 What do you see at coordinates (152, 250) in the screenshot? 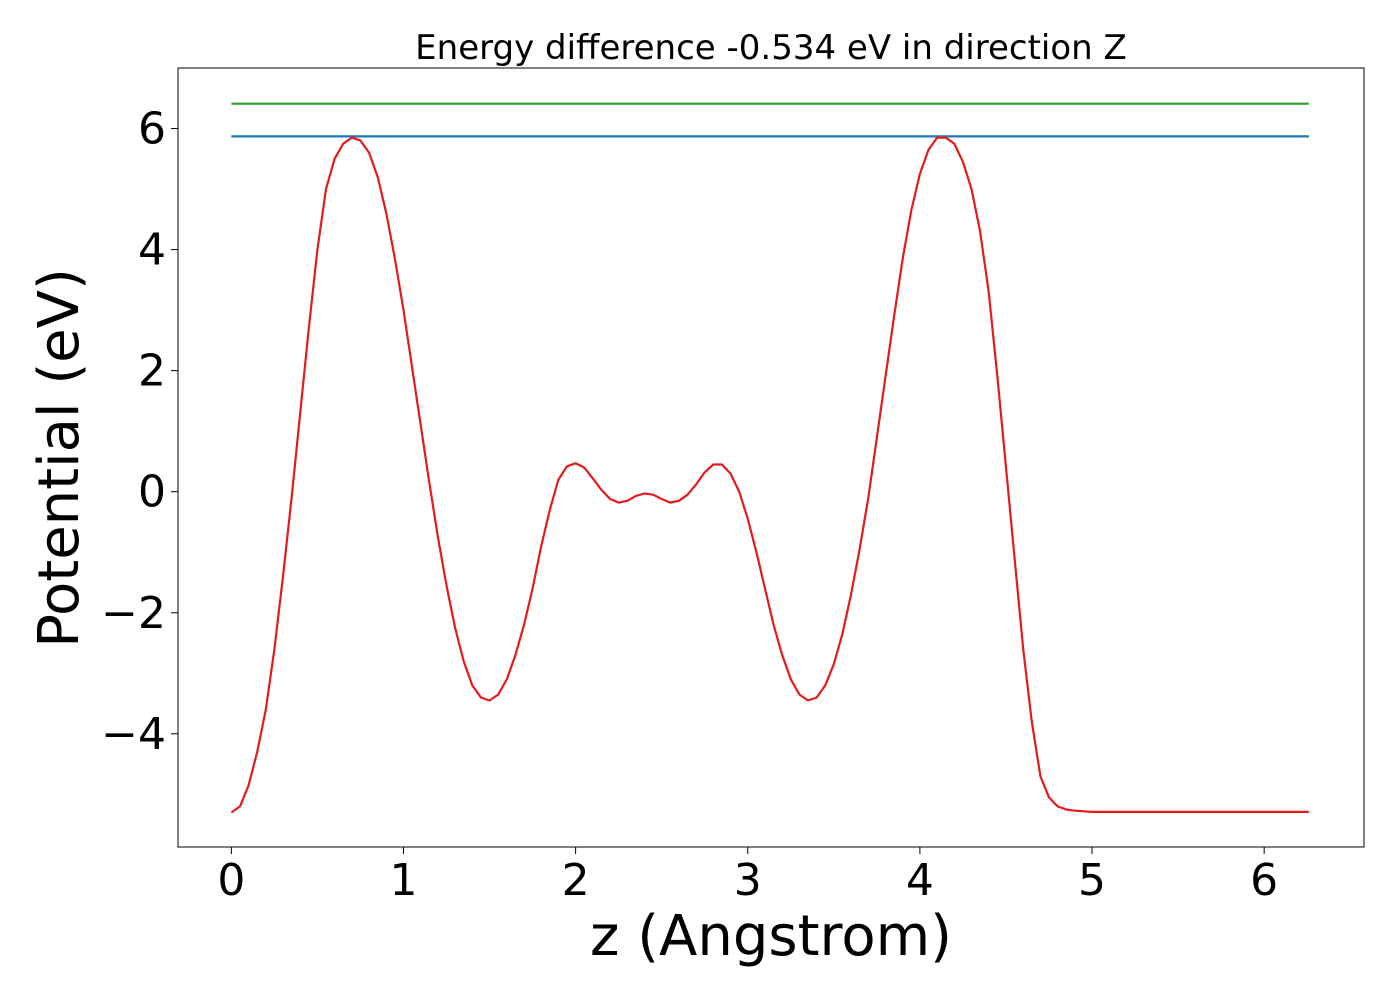
I see `y-tick-label: 4` at bounding box center [152, 250].